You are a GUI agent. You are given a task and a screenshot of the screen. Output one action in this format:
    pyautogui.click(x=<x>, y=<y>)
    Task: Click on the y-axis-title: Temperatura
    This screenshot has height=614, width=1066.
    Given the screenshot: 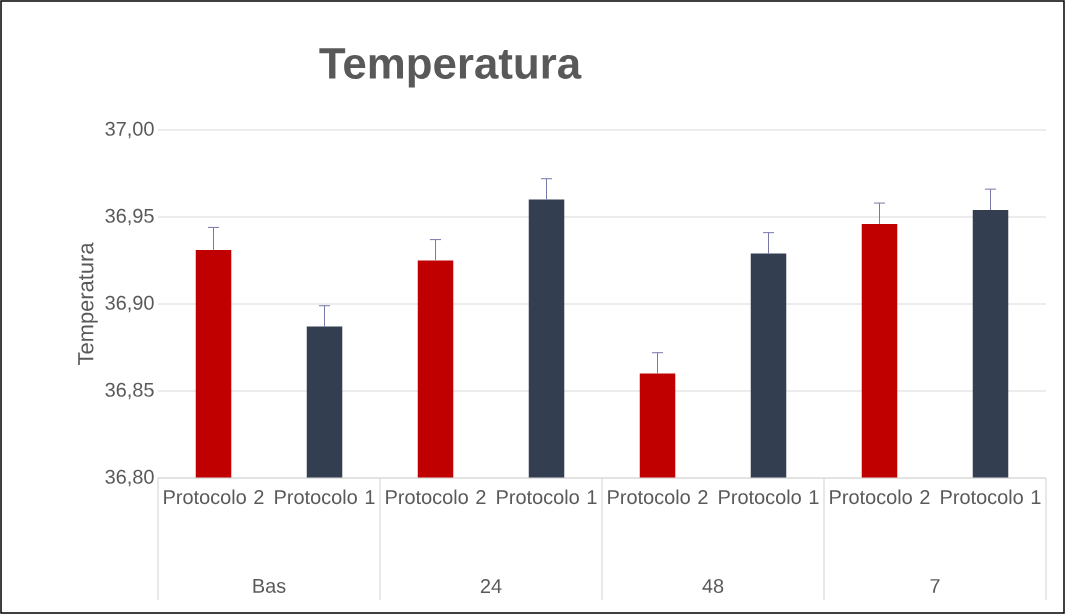 What is the action you would take?
    pyautogui.click(x=88, y=304)
    